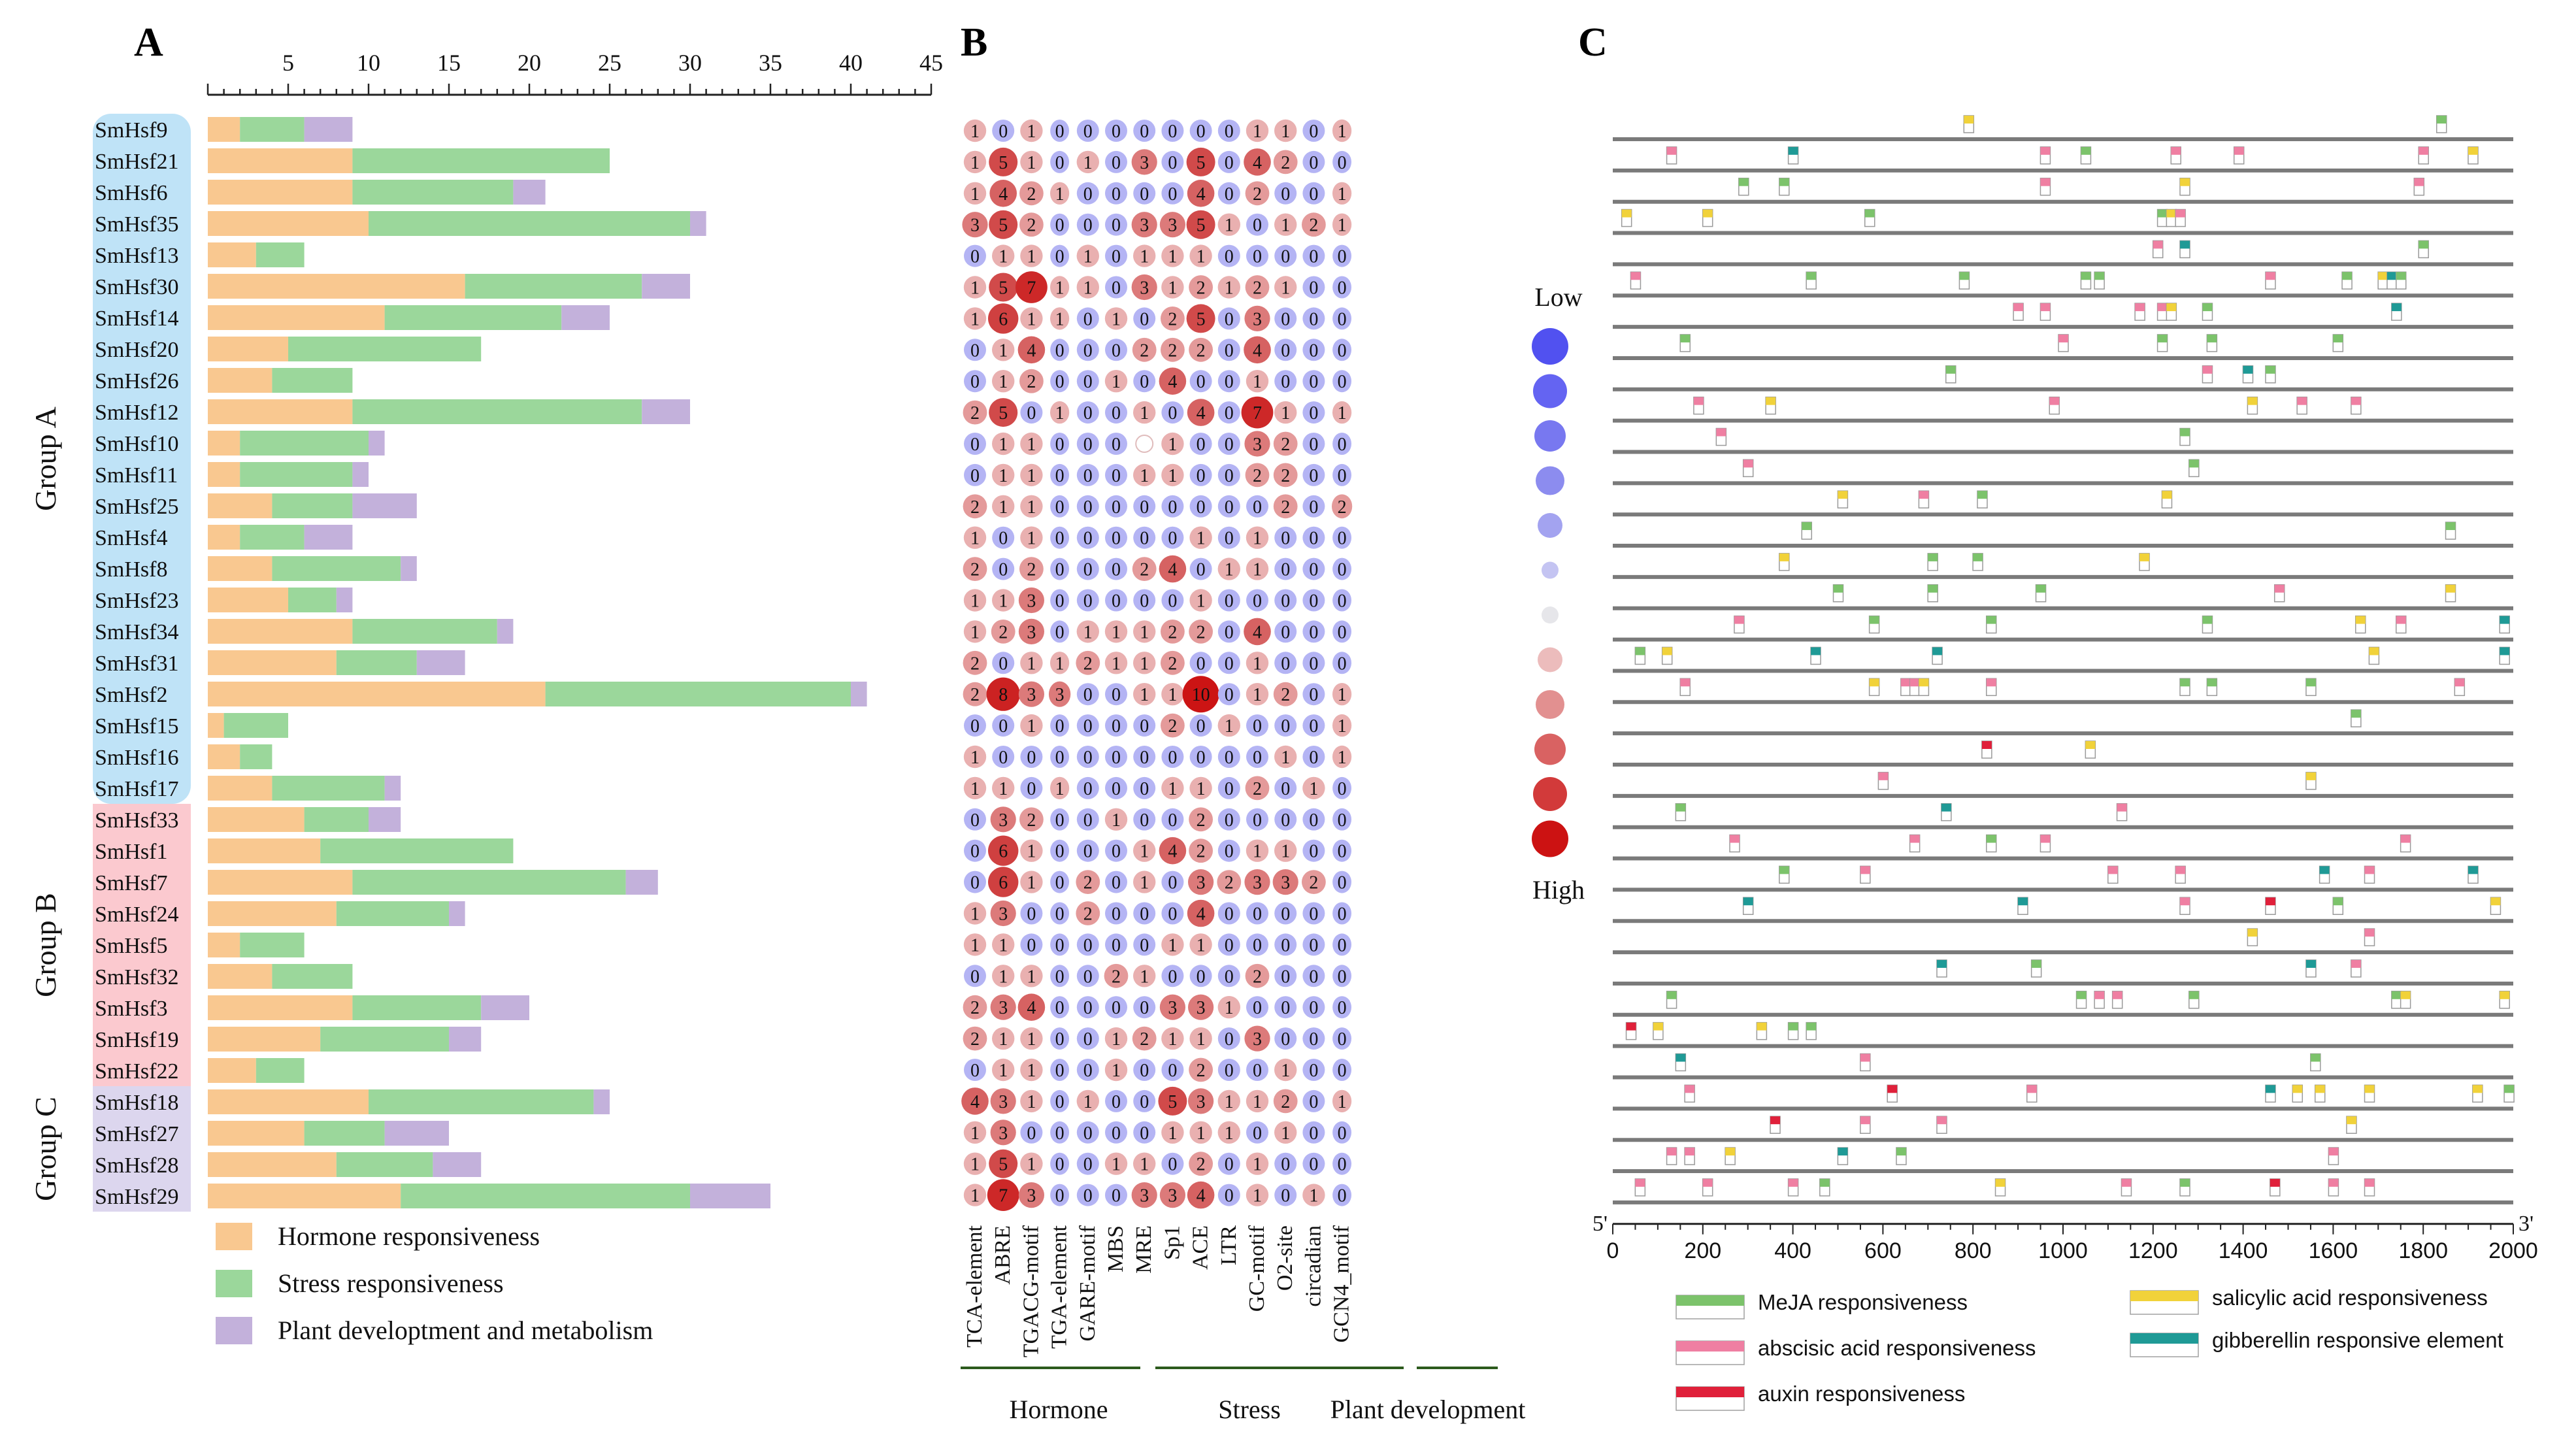 The width and height of the screenshot is (2576, 1443). Describe the element at coordinates (690, 63) in the screenshot. I see `x-tick-label: 30` at that location.